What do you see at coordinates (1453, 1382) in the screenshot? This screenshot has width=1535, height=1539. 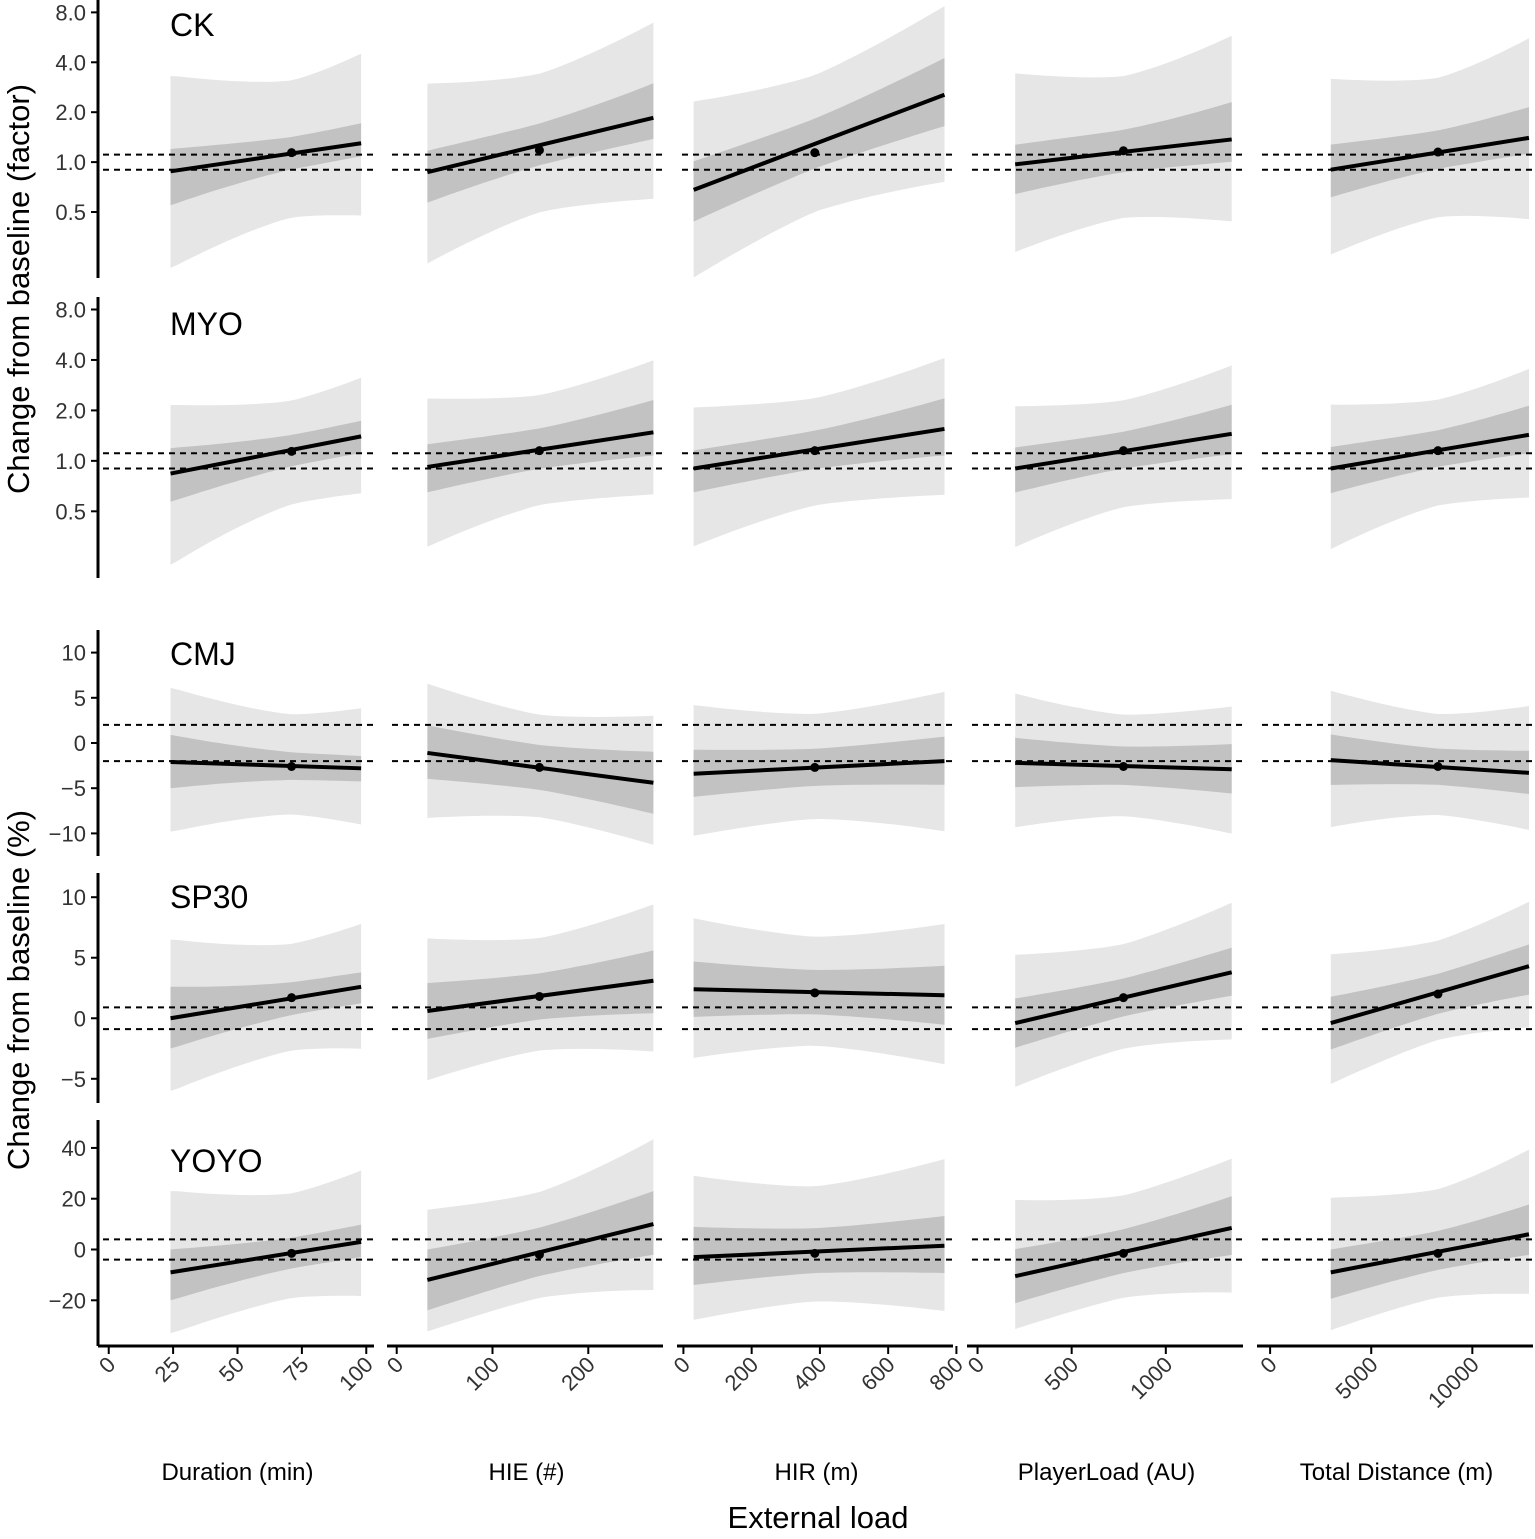 I see `x-tick-label-total-distance-m-2: 10000` at bounding box center [1453, 1382].